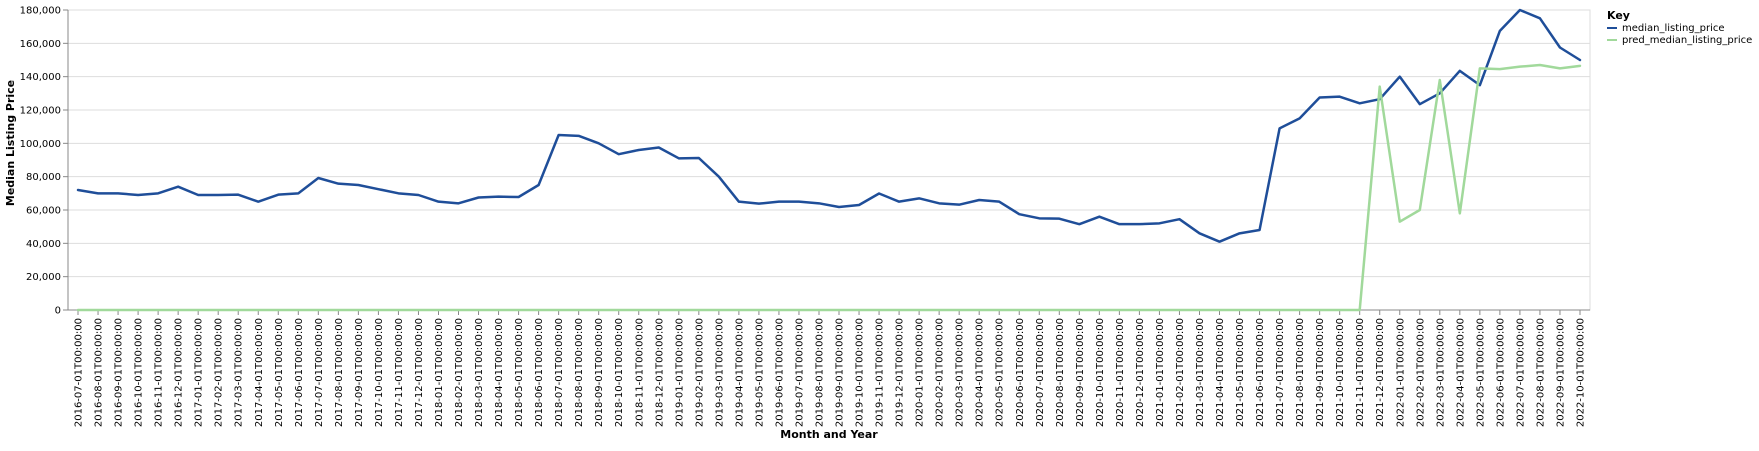 This screenshot has height=451, width=1759. Describe the element at coordinates (139, 372) in the screenshot. I see `x-tick-label: 2016-10-01T00:00:00` at that location.